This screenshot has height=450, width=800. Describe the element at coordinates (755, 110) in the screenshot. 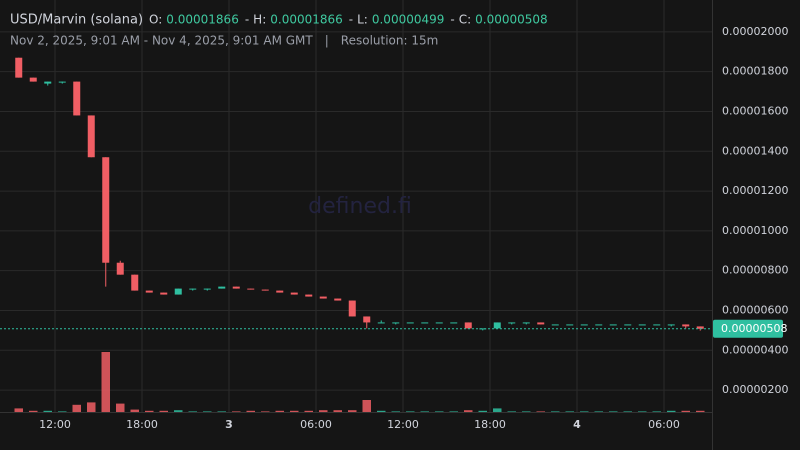

I see `y-tick-label: 0.00001600` at that location.